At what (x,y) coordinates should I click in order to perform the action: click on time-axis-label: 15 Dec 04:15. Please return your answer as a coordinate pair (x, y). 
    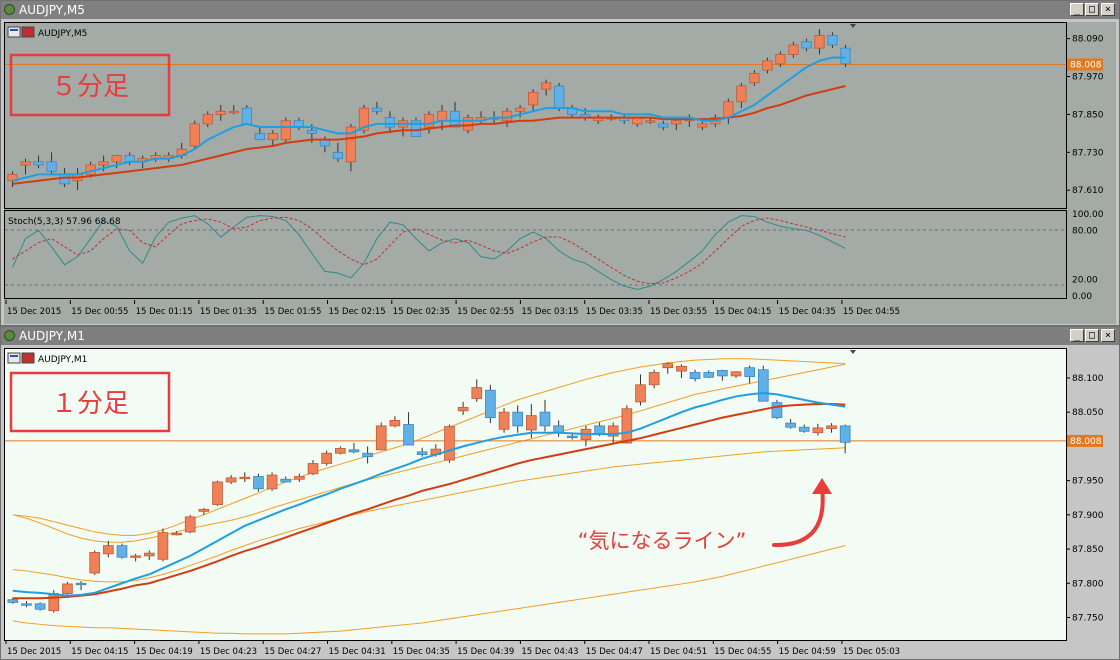
    Looking at the image, I should click on (99, 652).